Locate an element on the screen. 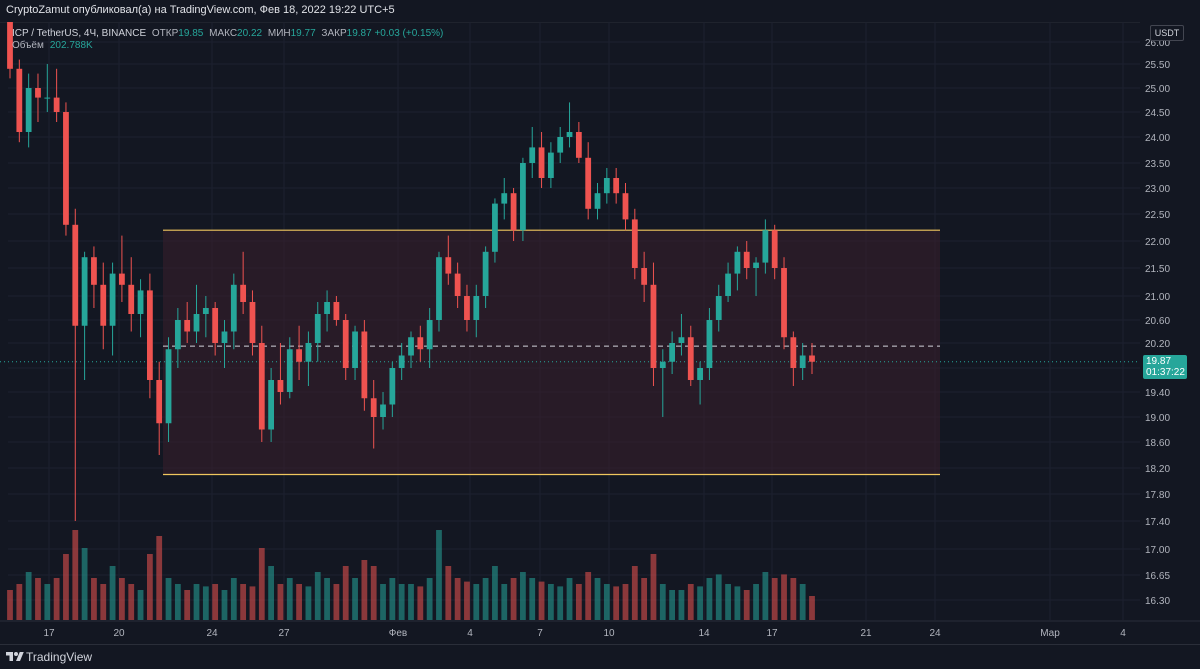 This screenshot has height=669, width=1200. open-value: 19.85 is located at coordinates (191, 33).